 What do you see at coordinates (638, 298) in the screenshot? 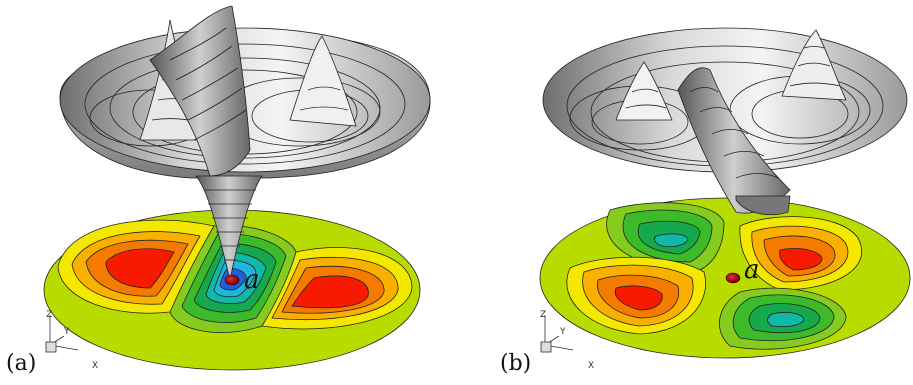
I see `lobe-ll-red` at bounding box center [638, 298].